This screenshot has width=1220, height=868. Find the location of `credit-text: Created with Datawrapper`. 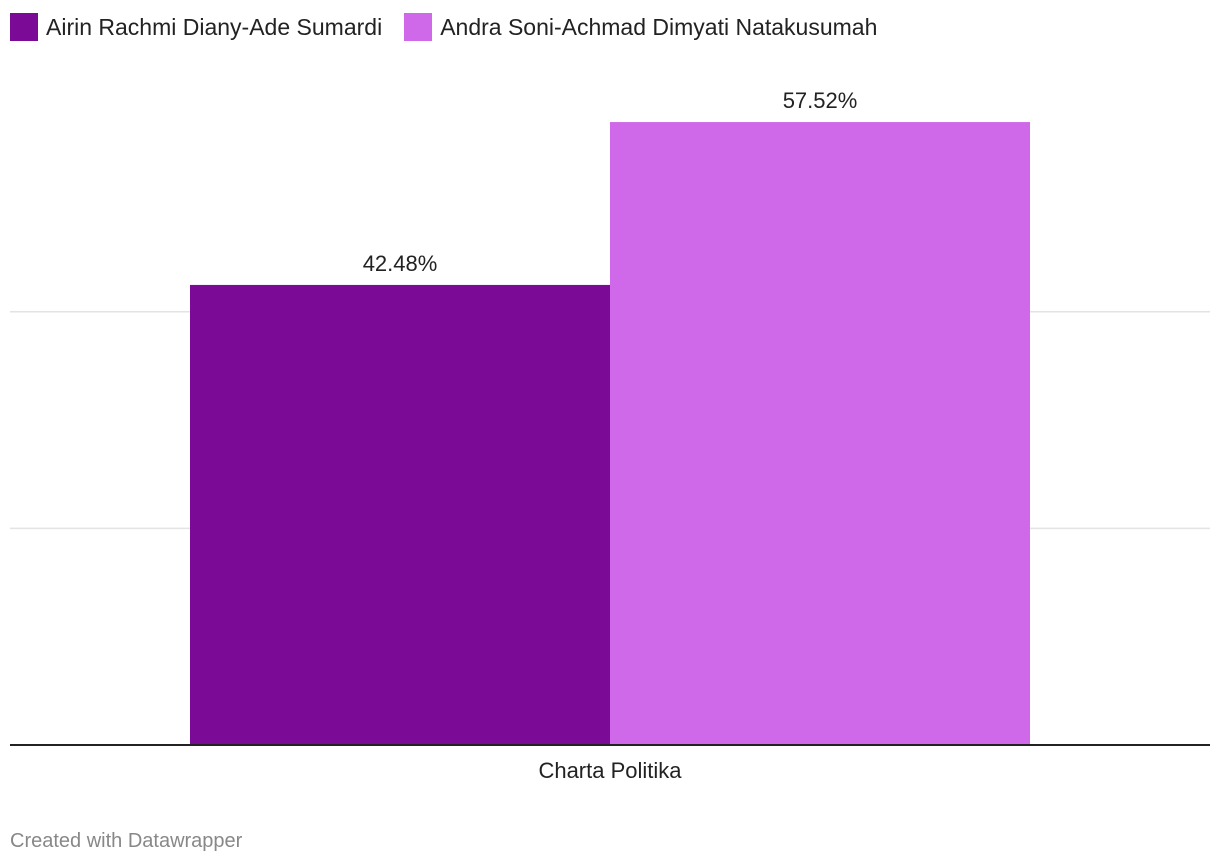

credit-text: Created with Datawrapper is located at coordinates (126, 841).